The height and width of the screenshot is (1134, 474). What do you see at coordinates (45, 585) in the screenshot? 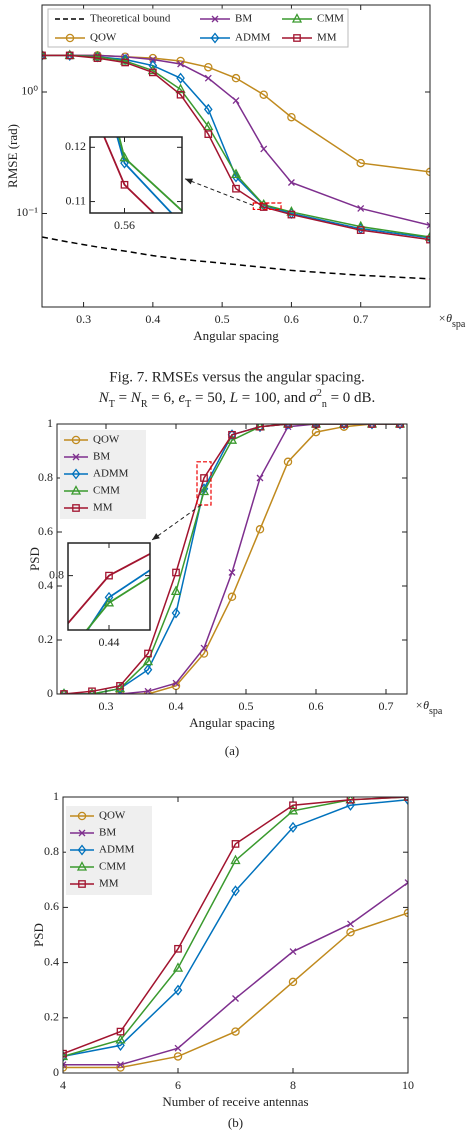
I see `y-tick-label: 0.4` at bounding box center [45, 585].